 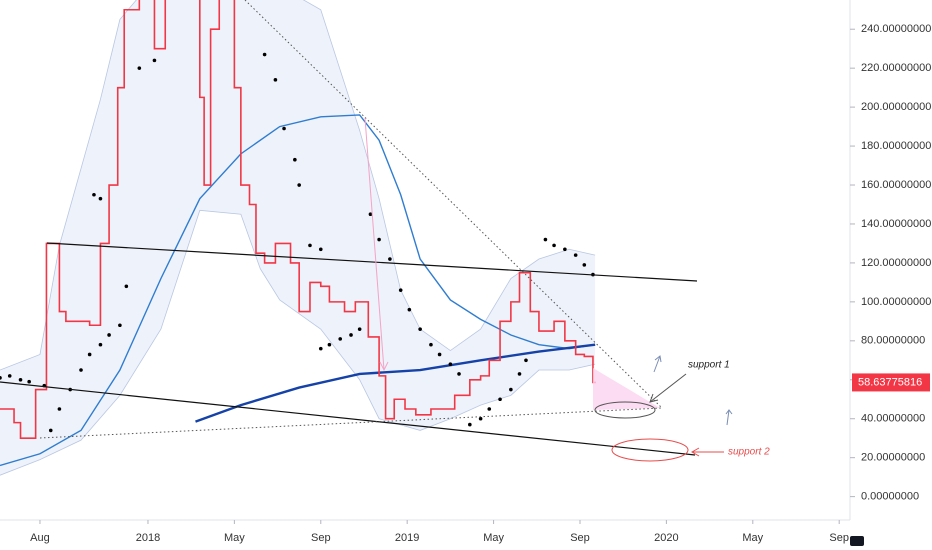 I want to click on y-tick-label: 20.00000000, so click(x=893, y=458).